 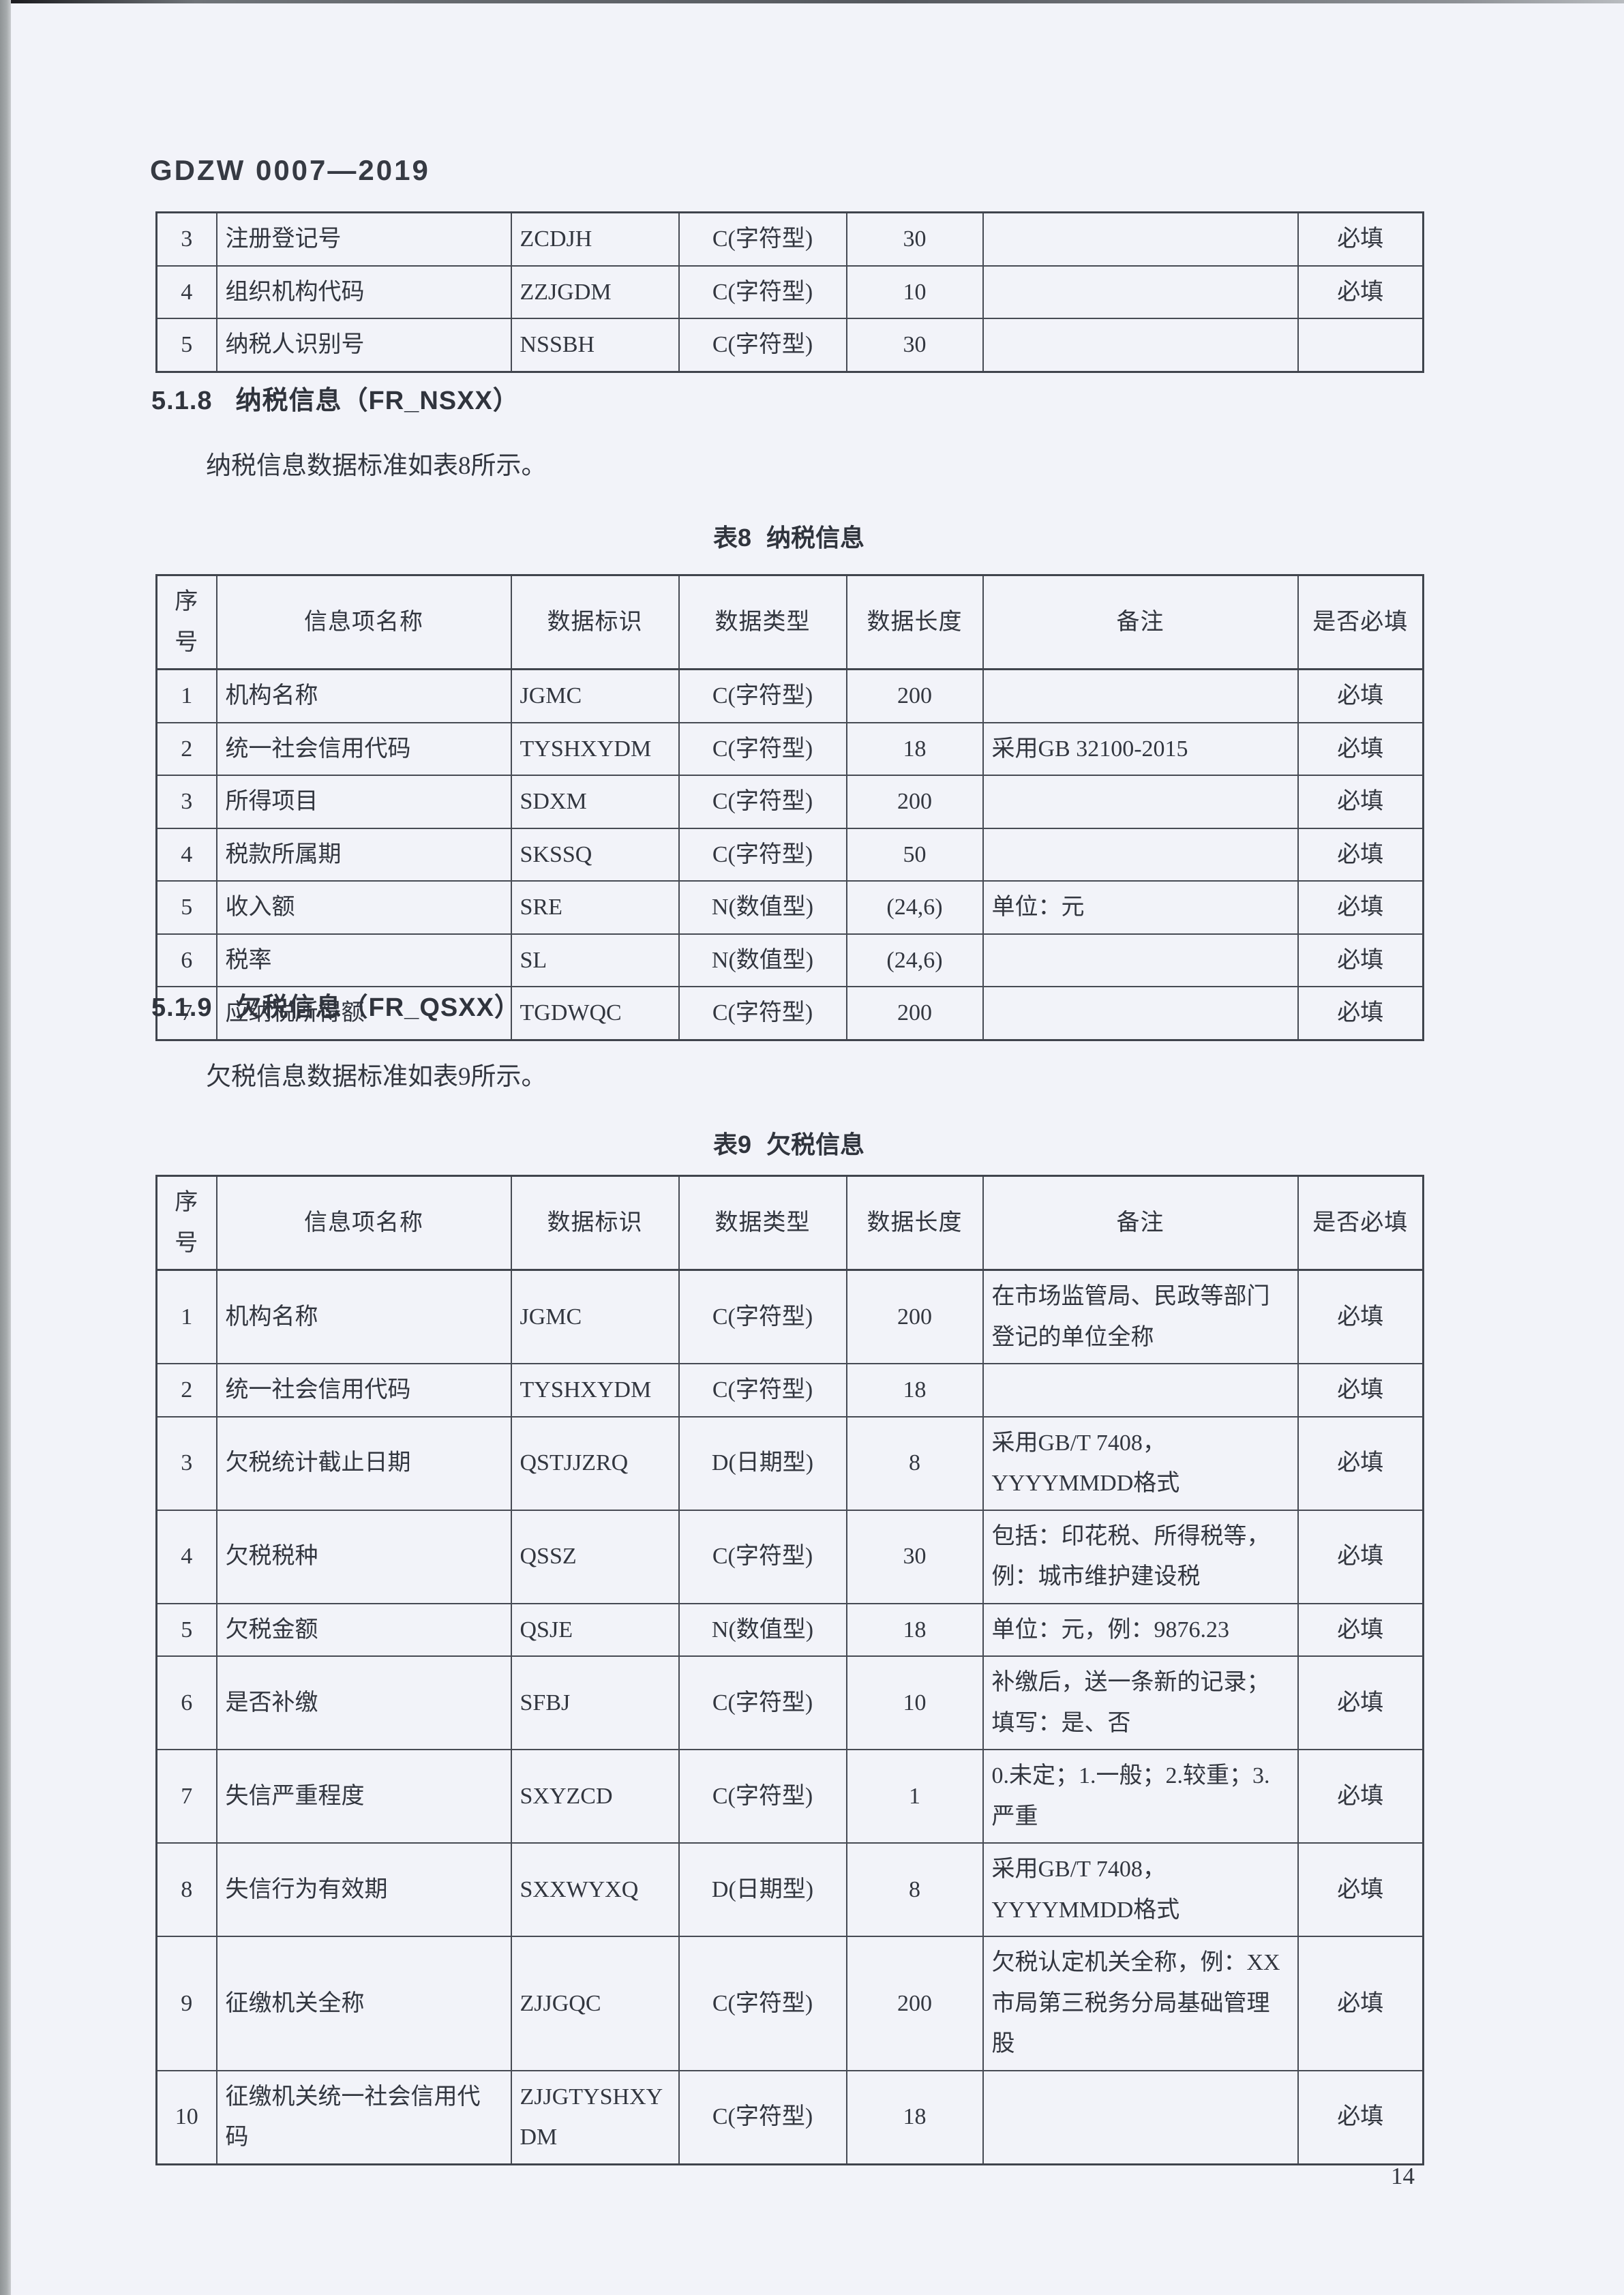 I want to click on table-header-row: 序号 信息项名称 数据标识 数据类型 数据长度 备注 是否必填, so click(x=789, y=622).